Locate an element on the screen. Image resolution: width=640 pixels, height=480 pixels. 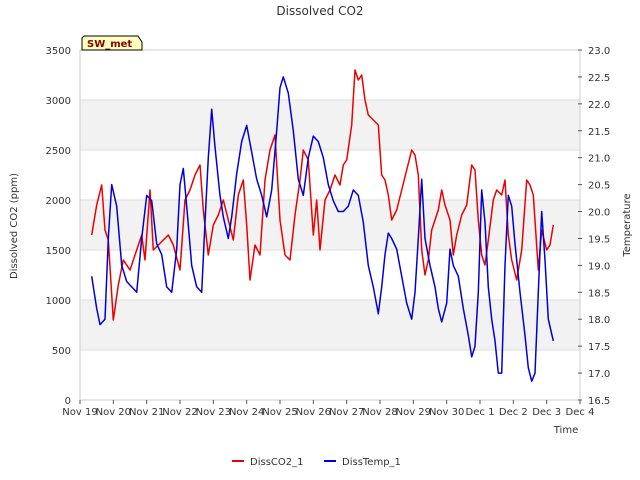
station-badge-shape is located at coordinates (112, 43).